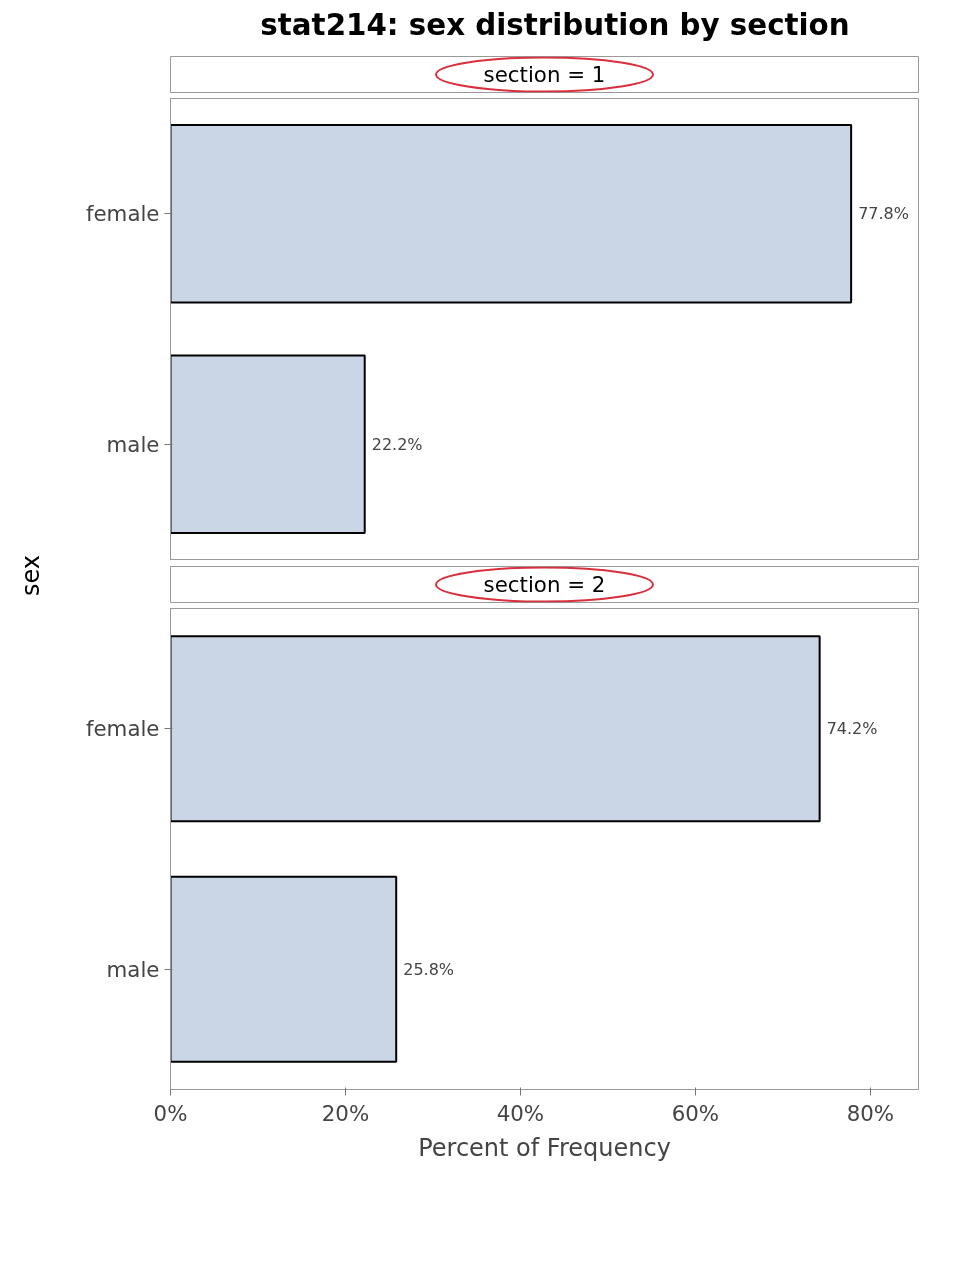 This screenshot has width=954, height=1278. I want to click on chart-title: stat214: sex distribution by section, so click(555, 25).